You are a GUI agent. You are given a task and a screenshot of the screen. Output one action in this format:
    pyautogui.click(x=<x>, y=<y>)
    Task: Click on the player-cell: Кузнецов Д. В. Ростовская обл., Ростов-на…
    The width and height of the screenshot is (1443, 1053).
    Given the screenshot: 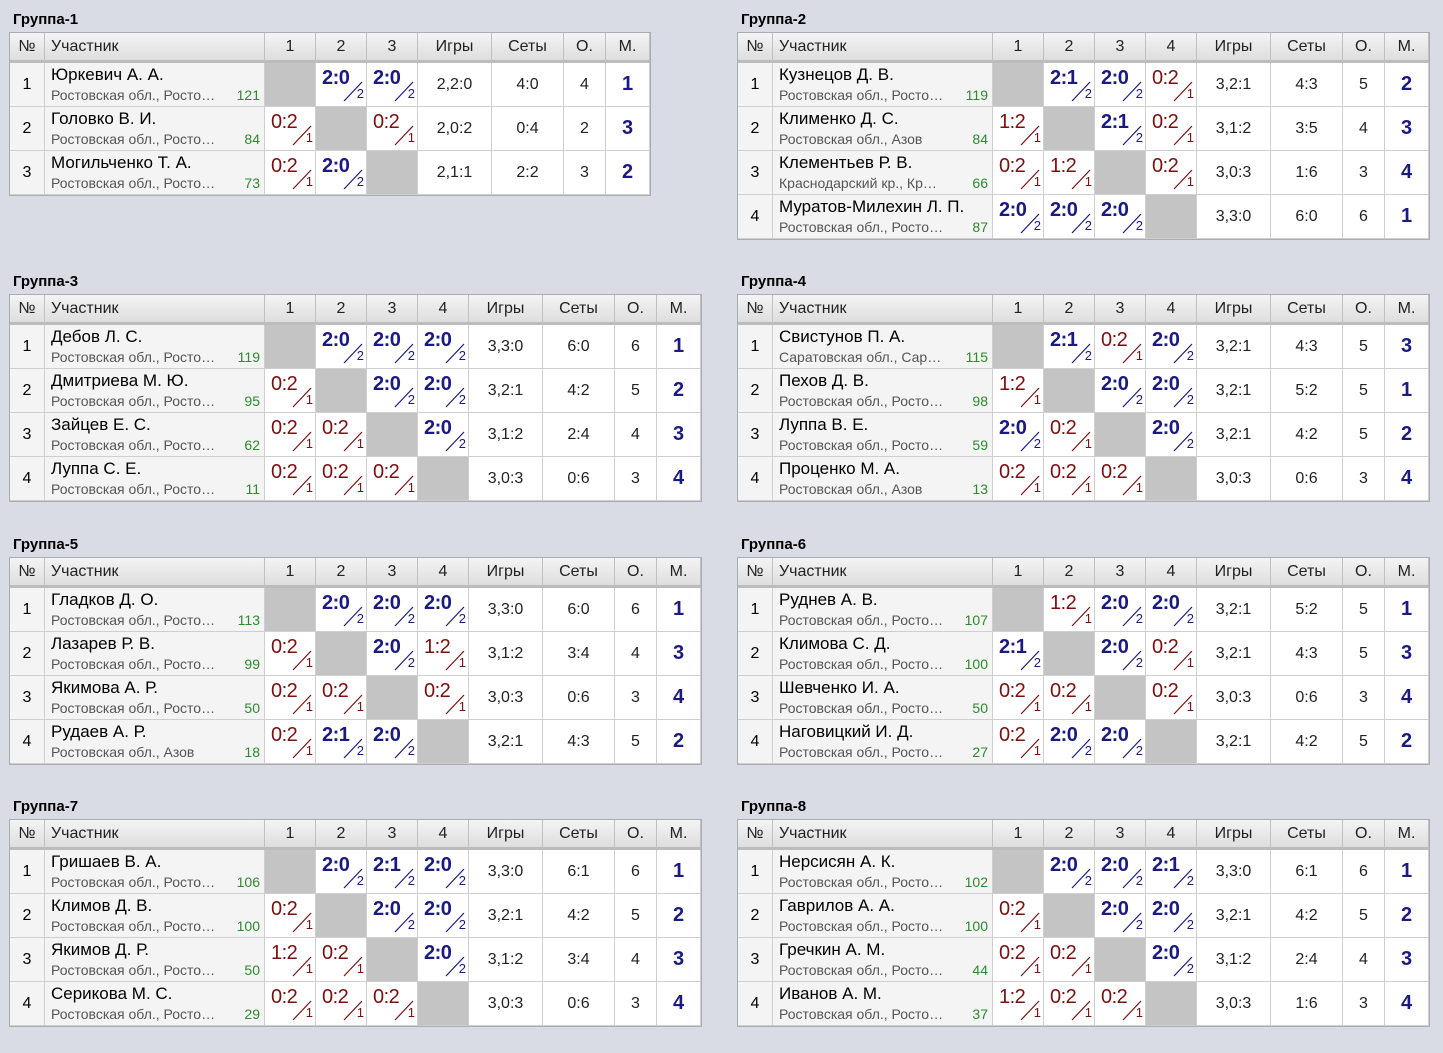 What is the action you would take?
    pyautogui.click(x=883, y=85)
    